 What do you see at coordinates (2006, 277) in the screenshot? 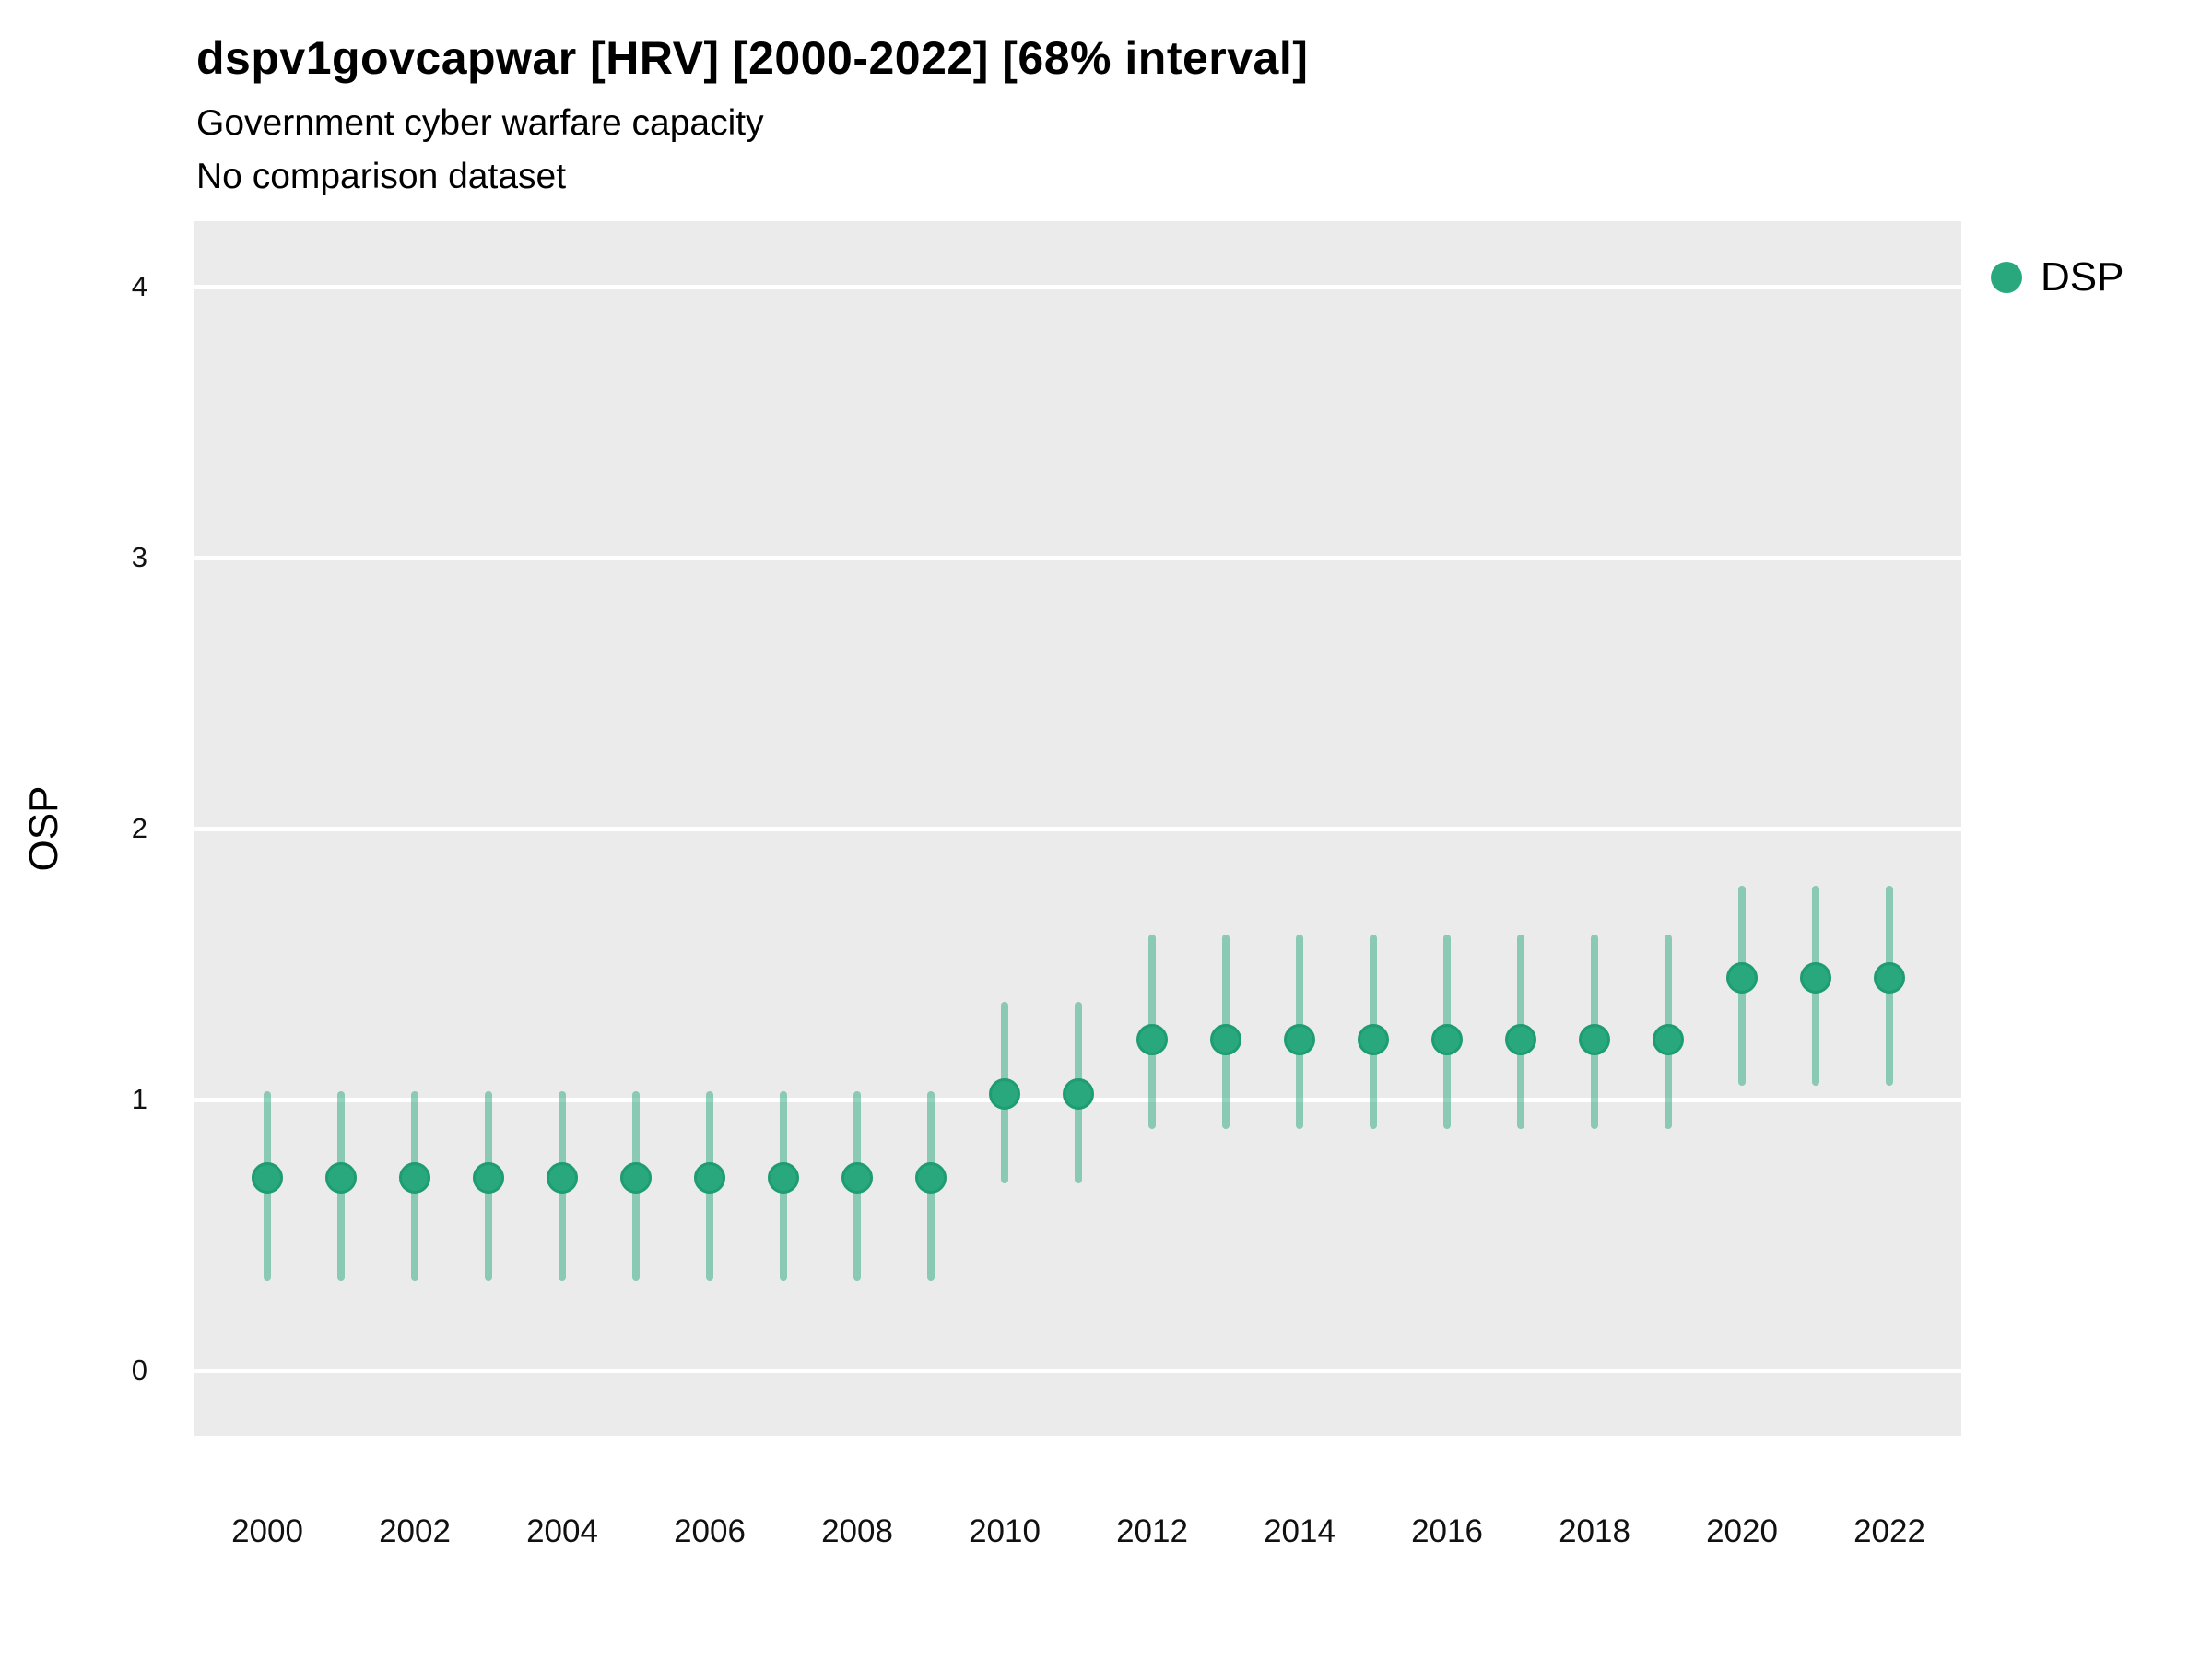
I see `legend-point-swatch` at bounding box center [2006, 277].